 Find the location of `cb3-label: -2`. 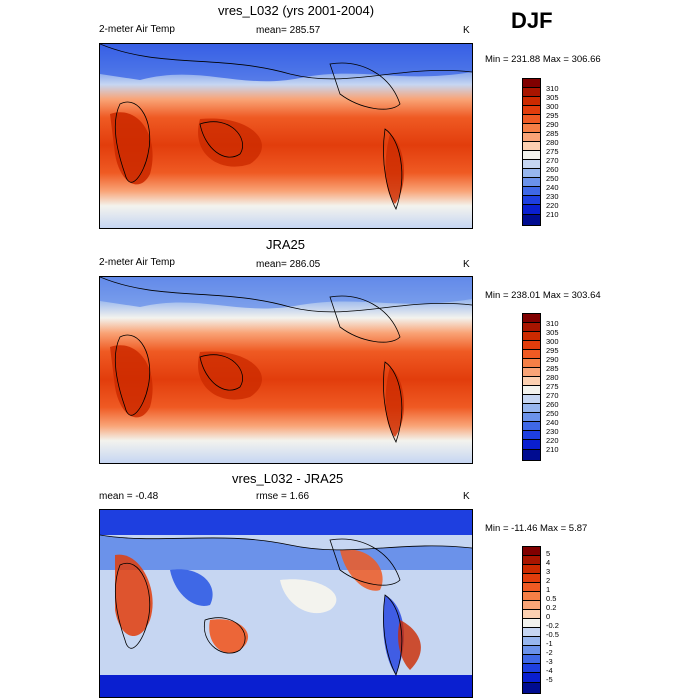

cb3-label: -2 is located at coordinates (549, 652).